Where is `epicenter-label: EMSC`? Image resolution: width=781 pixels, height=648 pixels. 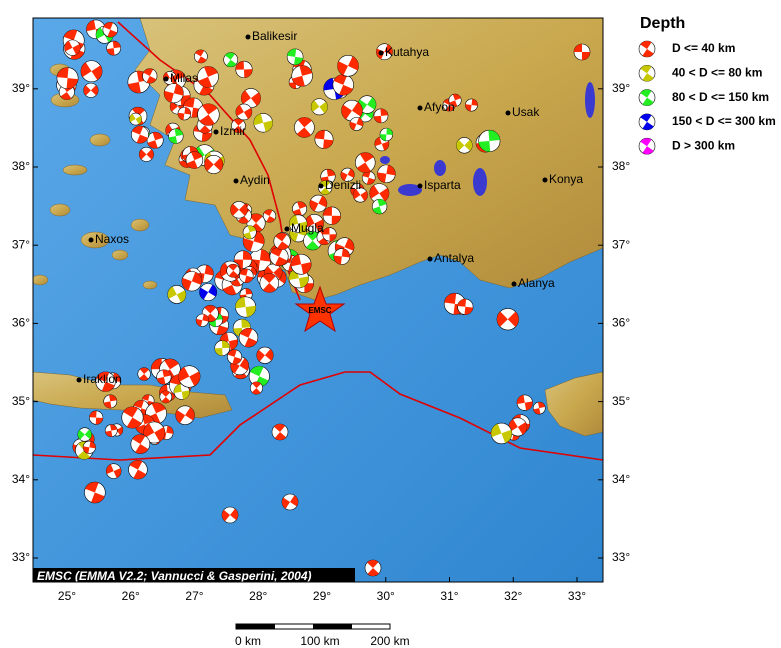
epicenter-label: EMSC is located at coordinates (319, 310).